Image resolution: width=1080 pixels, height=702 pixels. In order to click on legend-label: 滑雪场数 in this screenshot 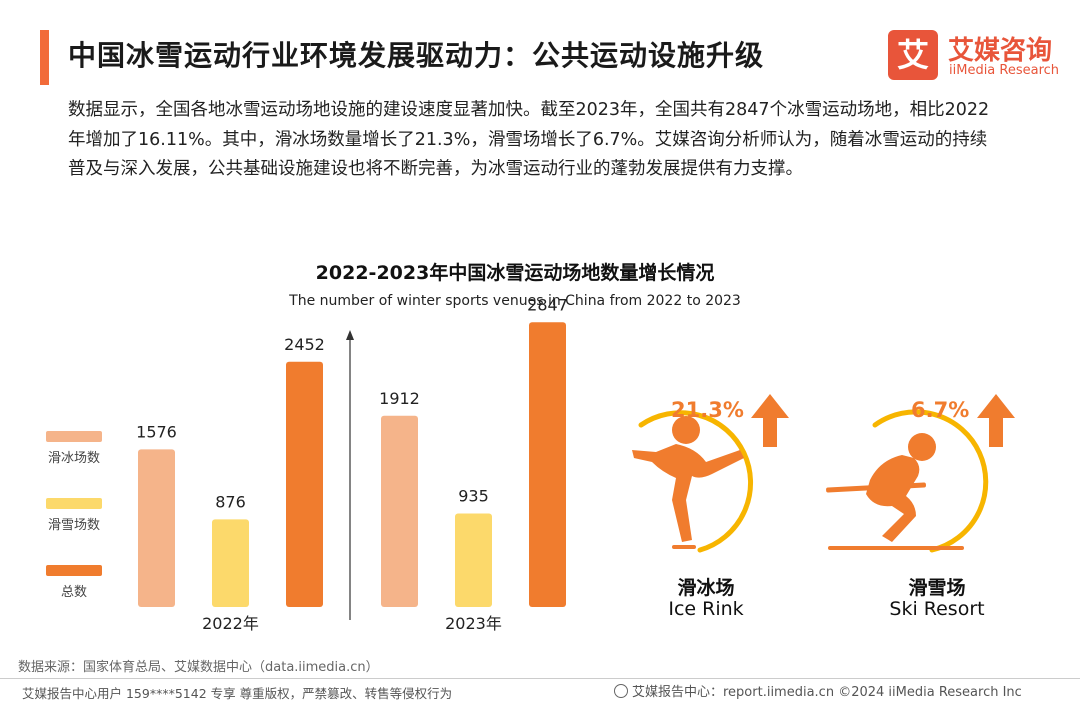, I will do `click(74, 525)`.